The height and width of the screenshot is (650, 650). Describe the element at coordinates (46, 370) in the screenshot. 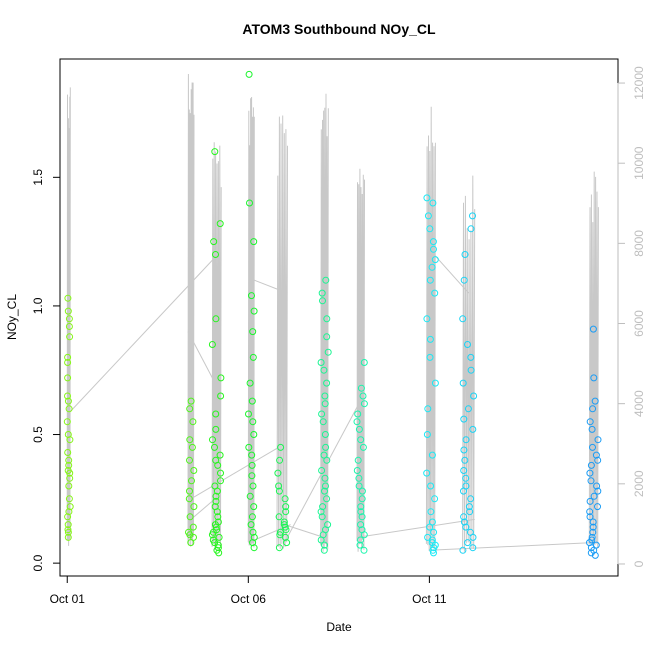

I see `y-axis: 0.0 0.5 1.0 1.5` at that location.